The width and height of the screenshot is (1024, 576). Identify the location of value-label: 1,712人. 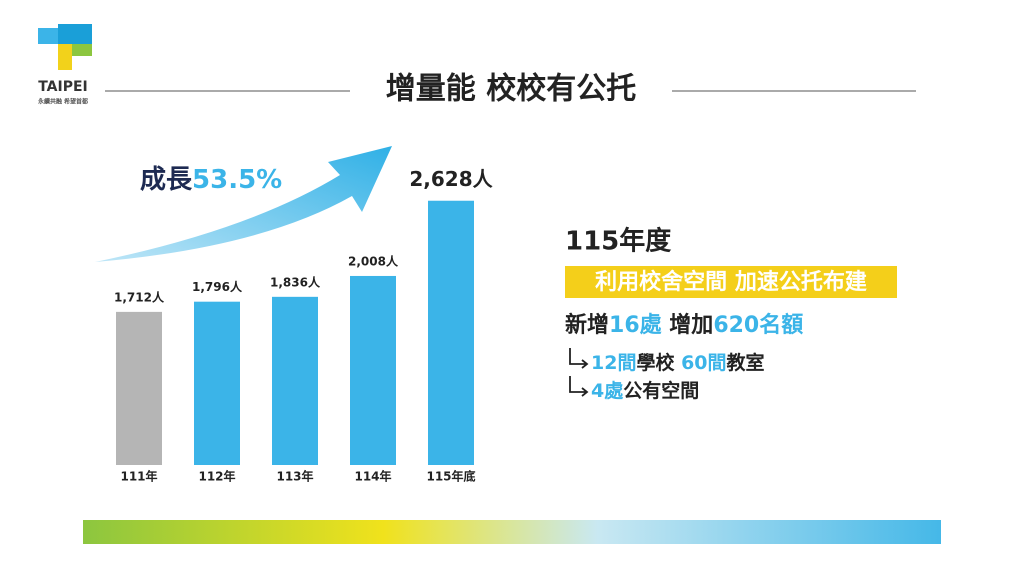
(139, 296).